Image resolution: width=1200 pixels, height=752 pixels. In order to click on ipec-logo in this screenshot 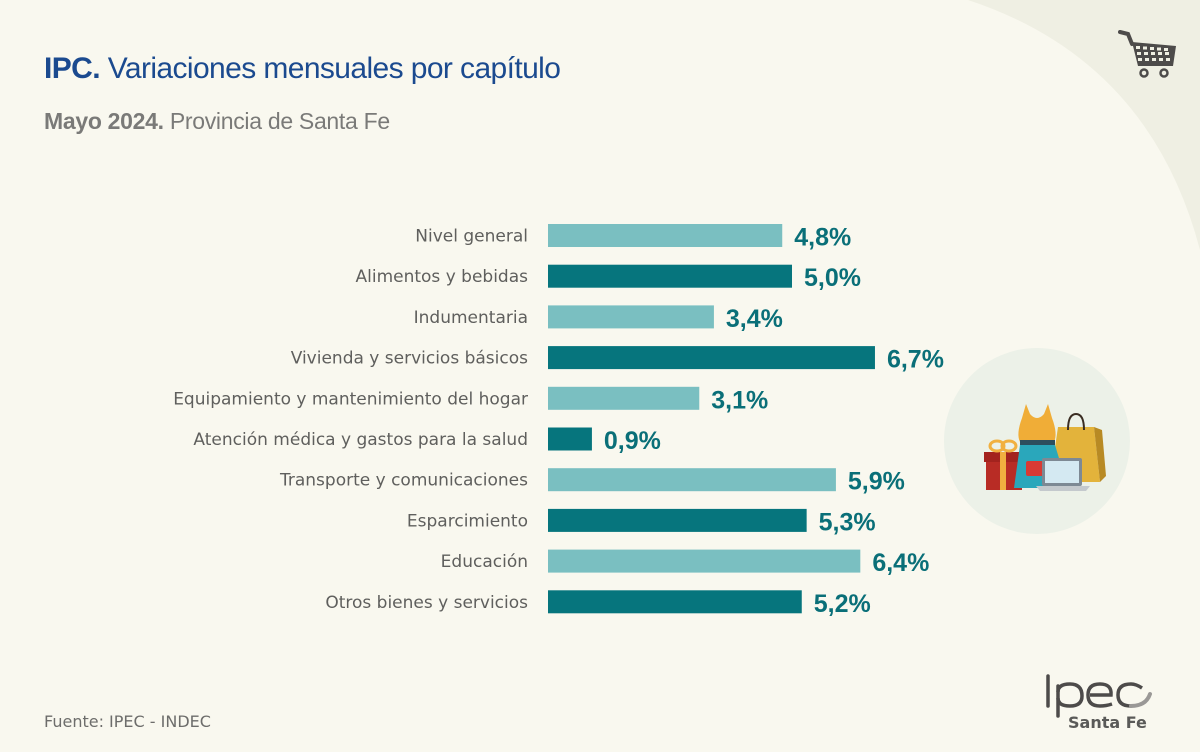, I will do `click(1099, 696)`.